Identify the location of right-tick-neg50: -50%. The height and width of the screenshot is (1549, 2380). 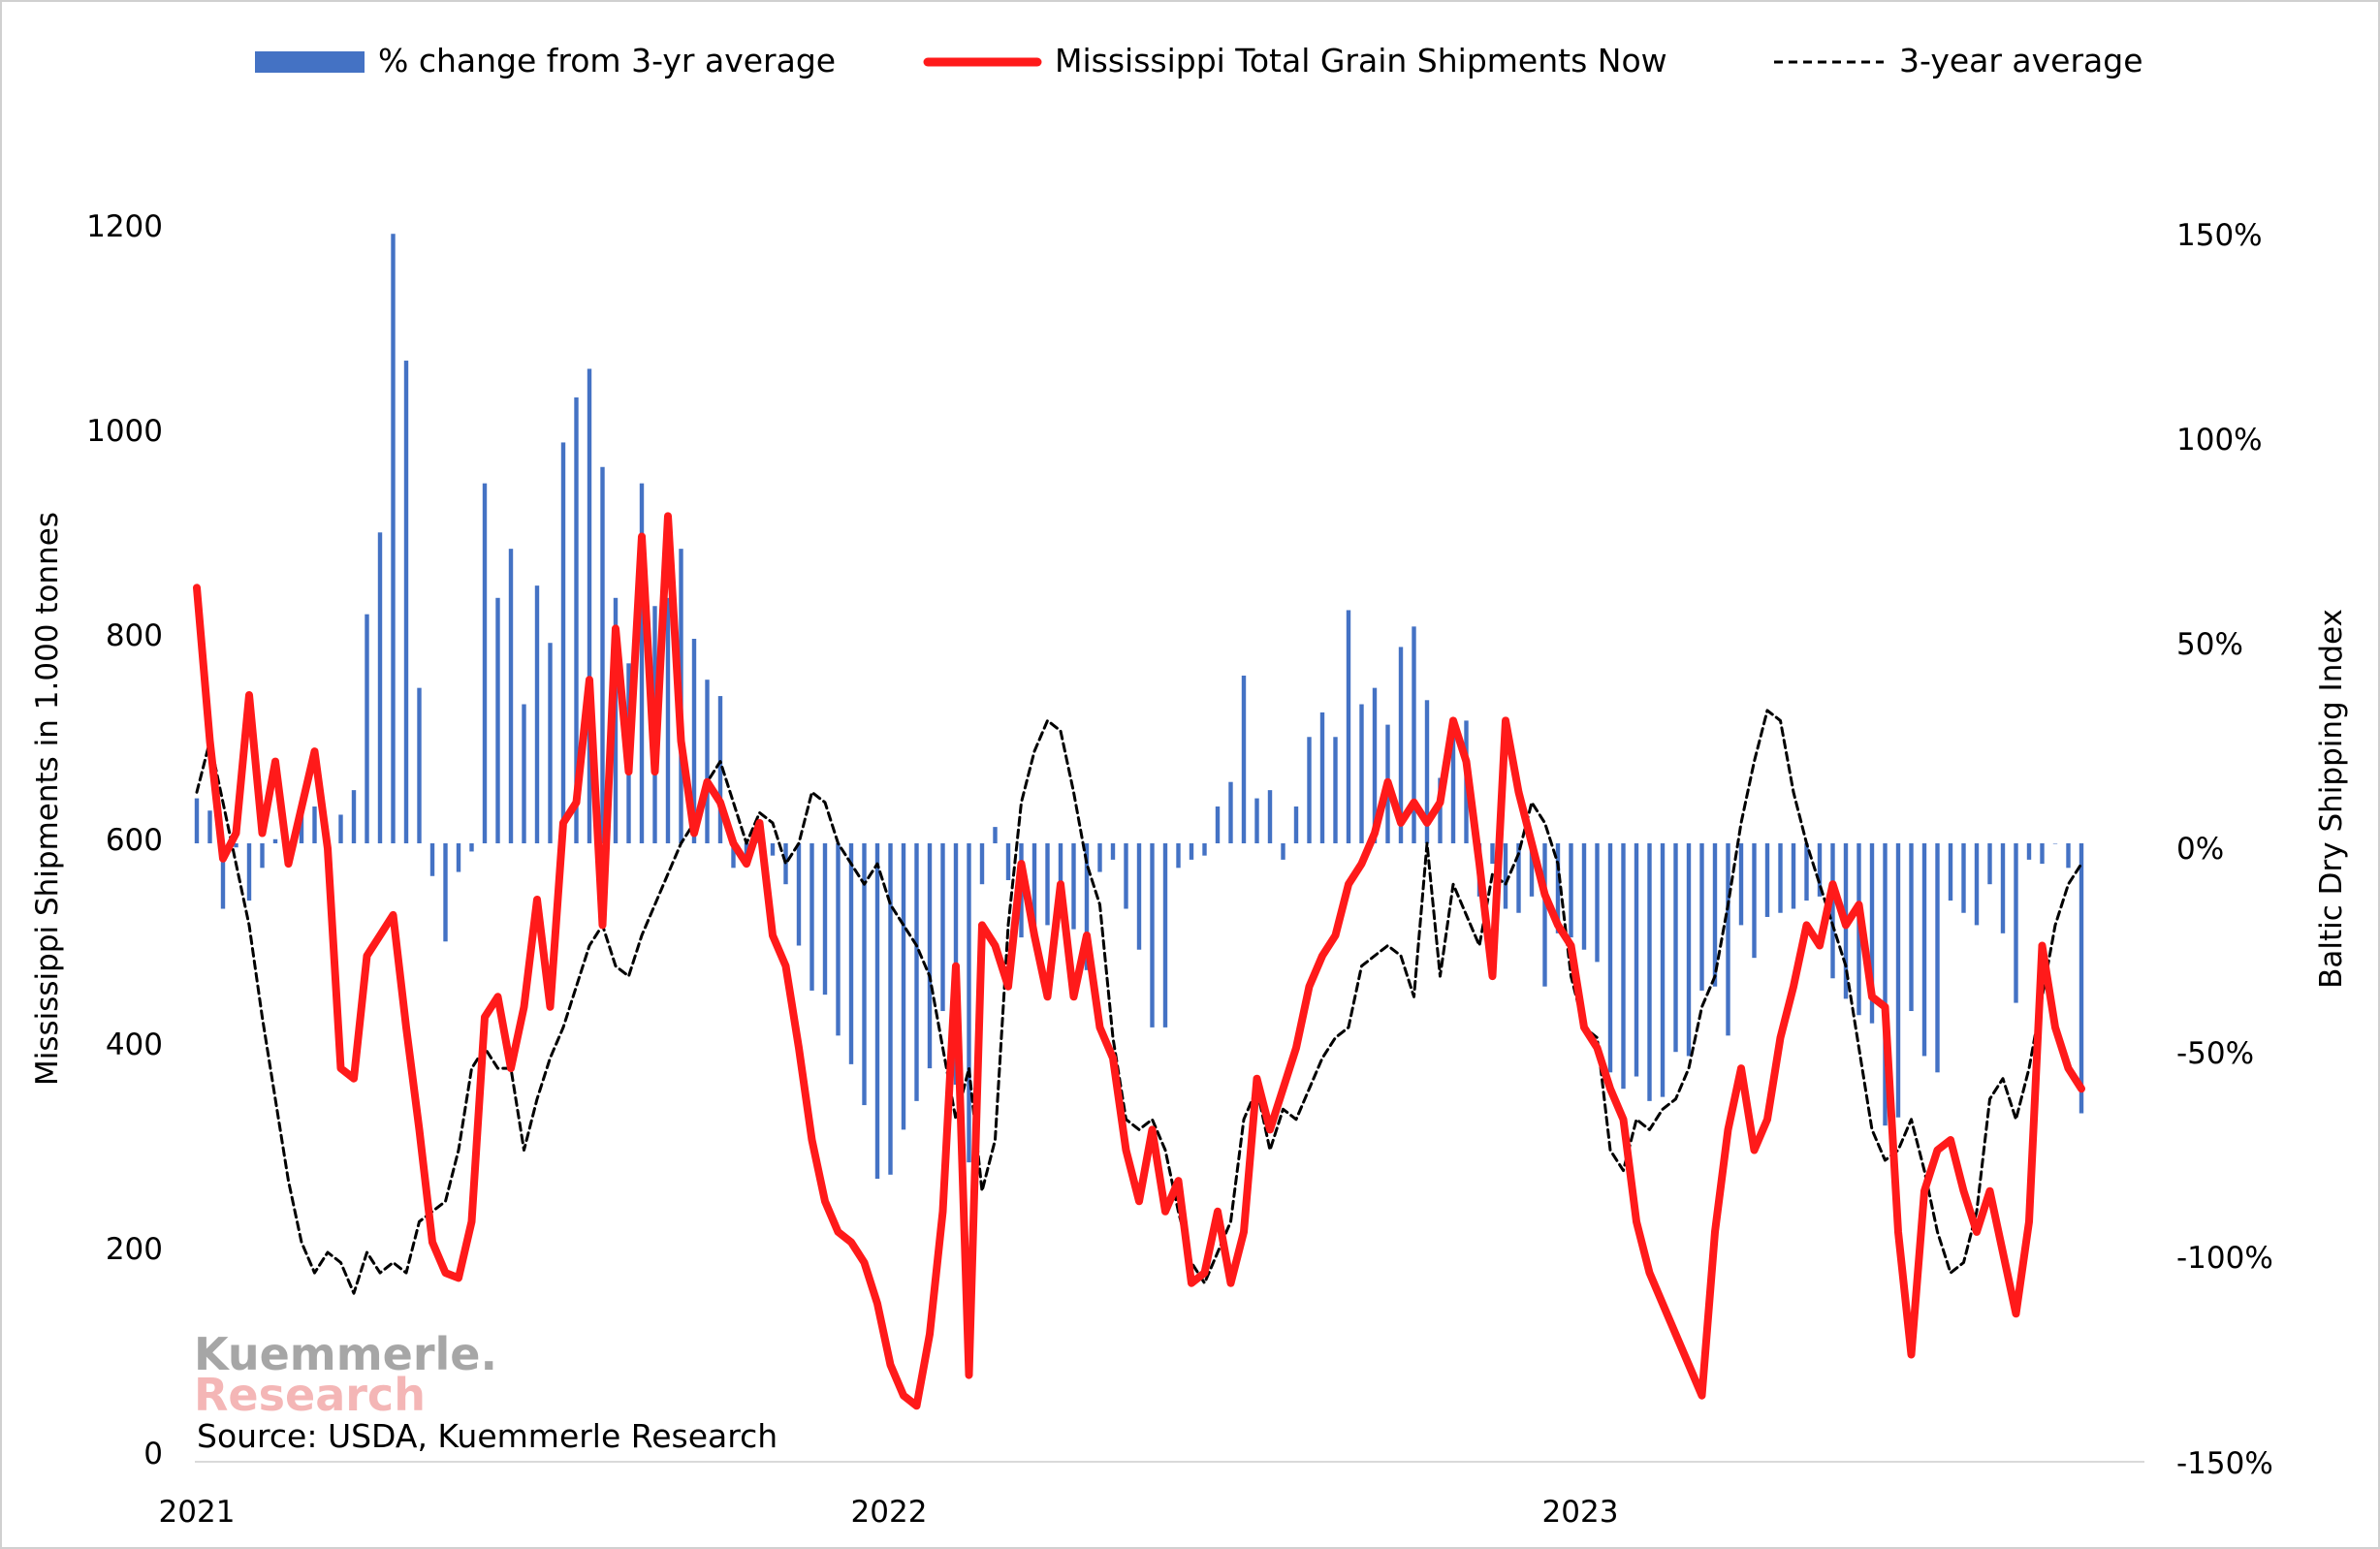
(2215, 1053).